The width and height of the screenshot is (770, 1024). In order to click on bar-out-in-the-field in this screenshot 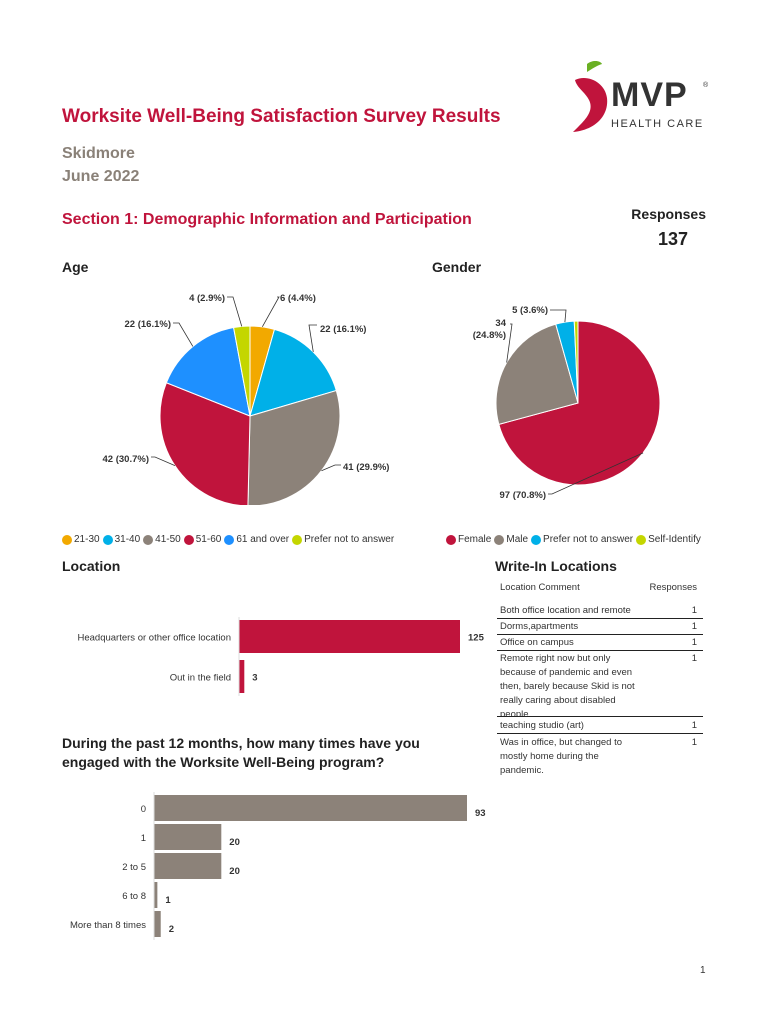, I will do `click(242, 676)`.